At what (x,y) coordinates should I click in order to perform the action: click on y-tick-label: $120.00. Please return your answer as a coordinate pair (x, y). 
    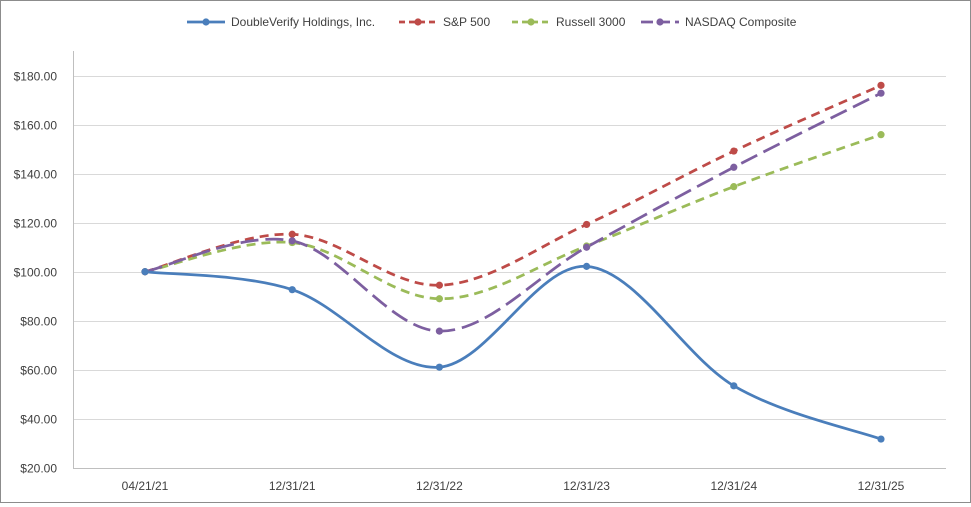
    Looking at the image, I should click on (36, 224).